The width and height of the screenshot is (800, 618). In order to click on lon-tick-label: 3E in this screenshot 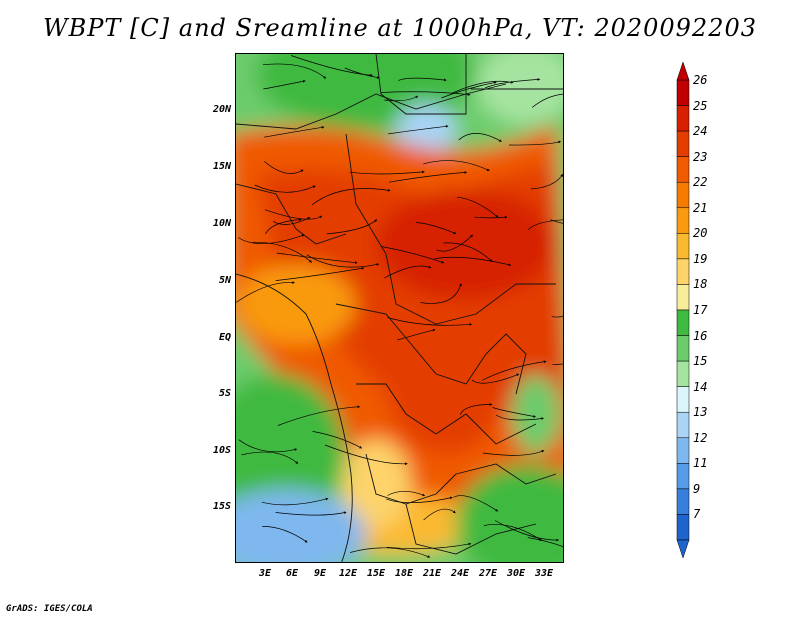, I will do `click(265, 573)`.